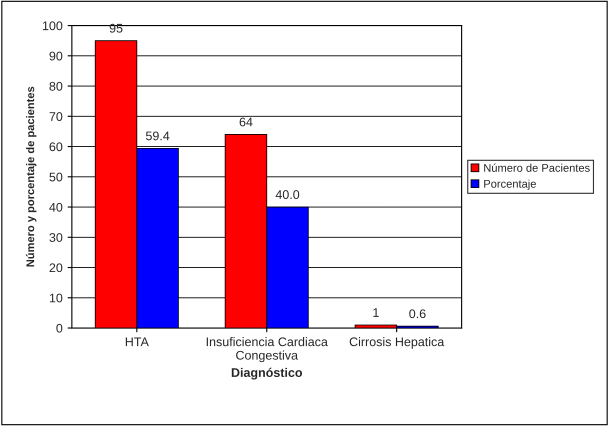 The height and width of the screenshot is (426, 609). Describe the element at coordinates (137, 342) in the screenshot. I see `x-tick-label: HTA` at that location.